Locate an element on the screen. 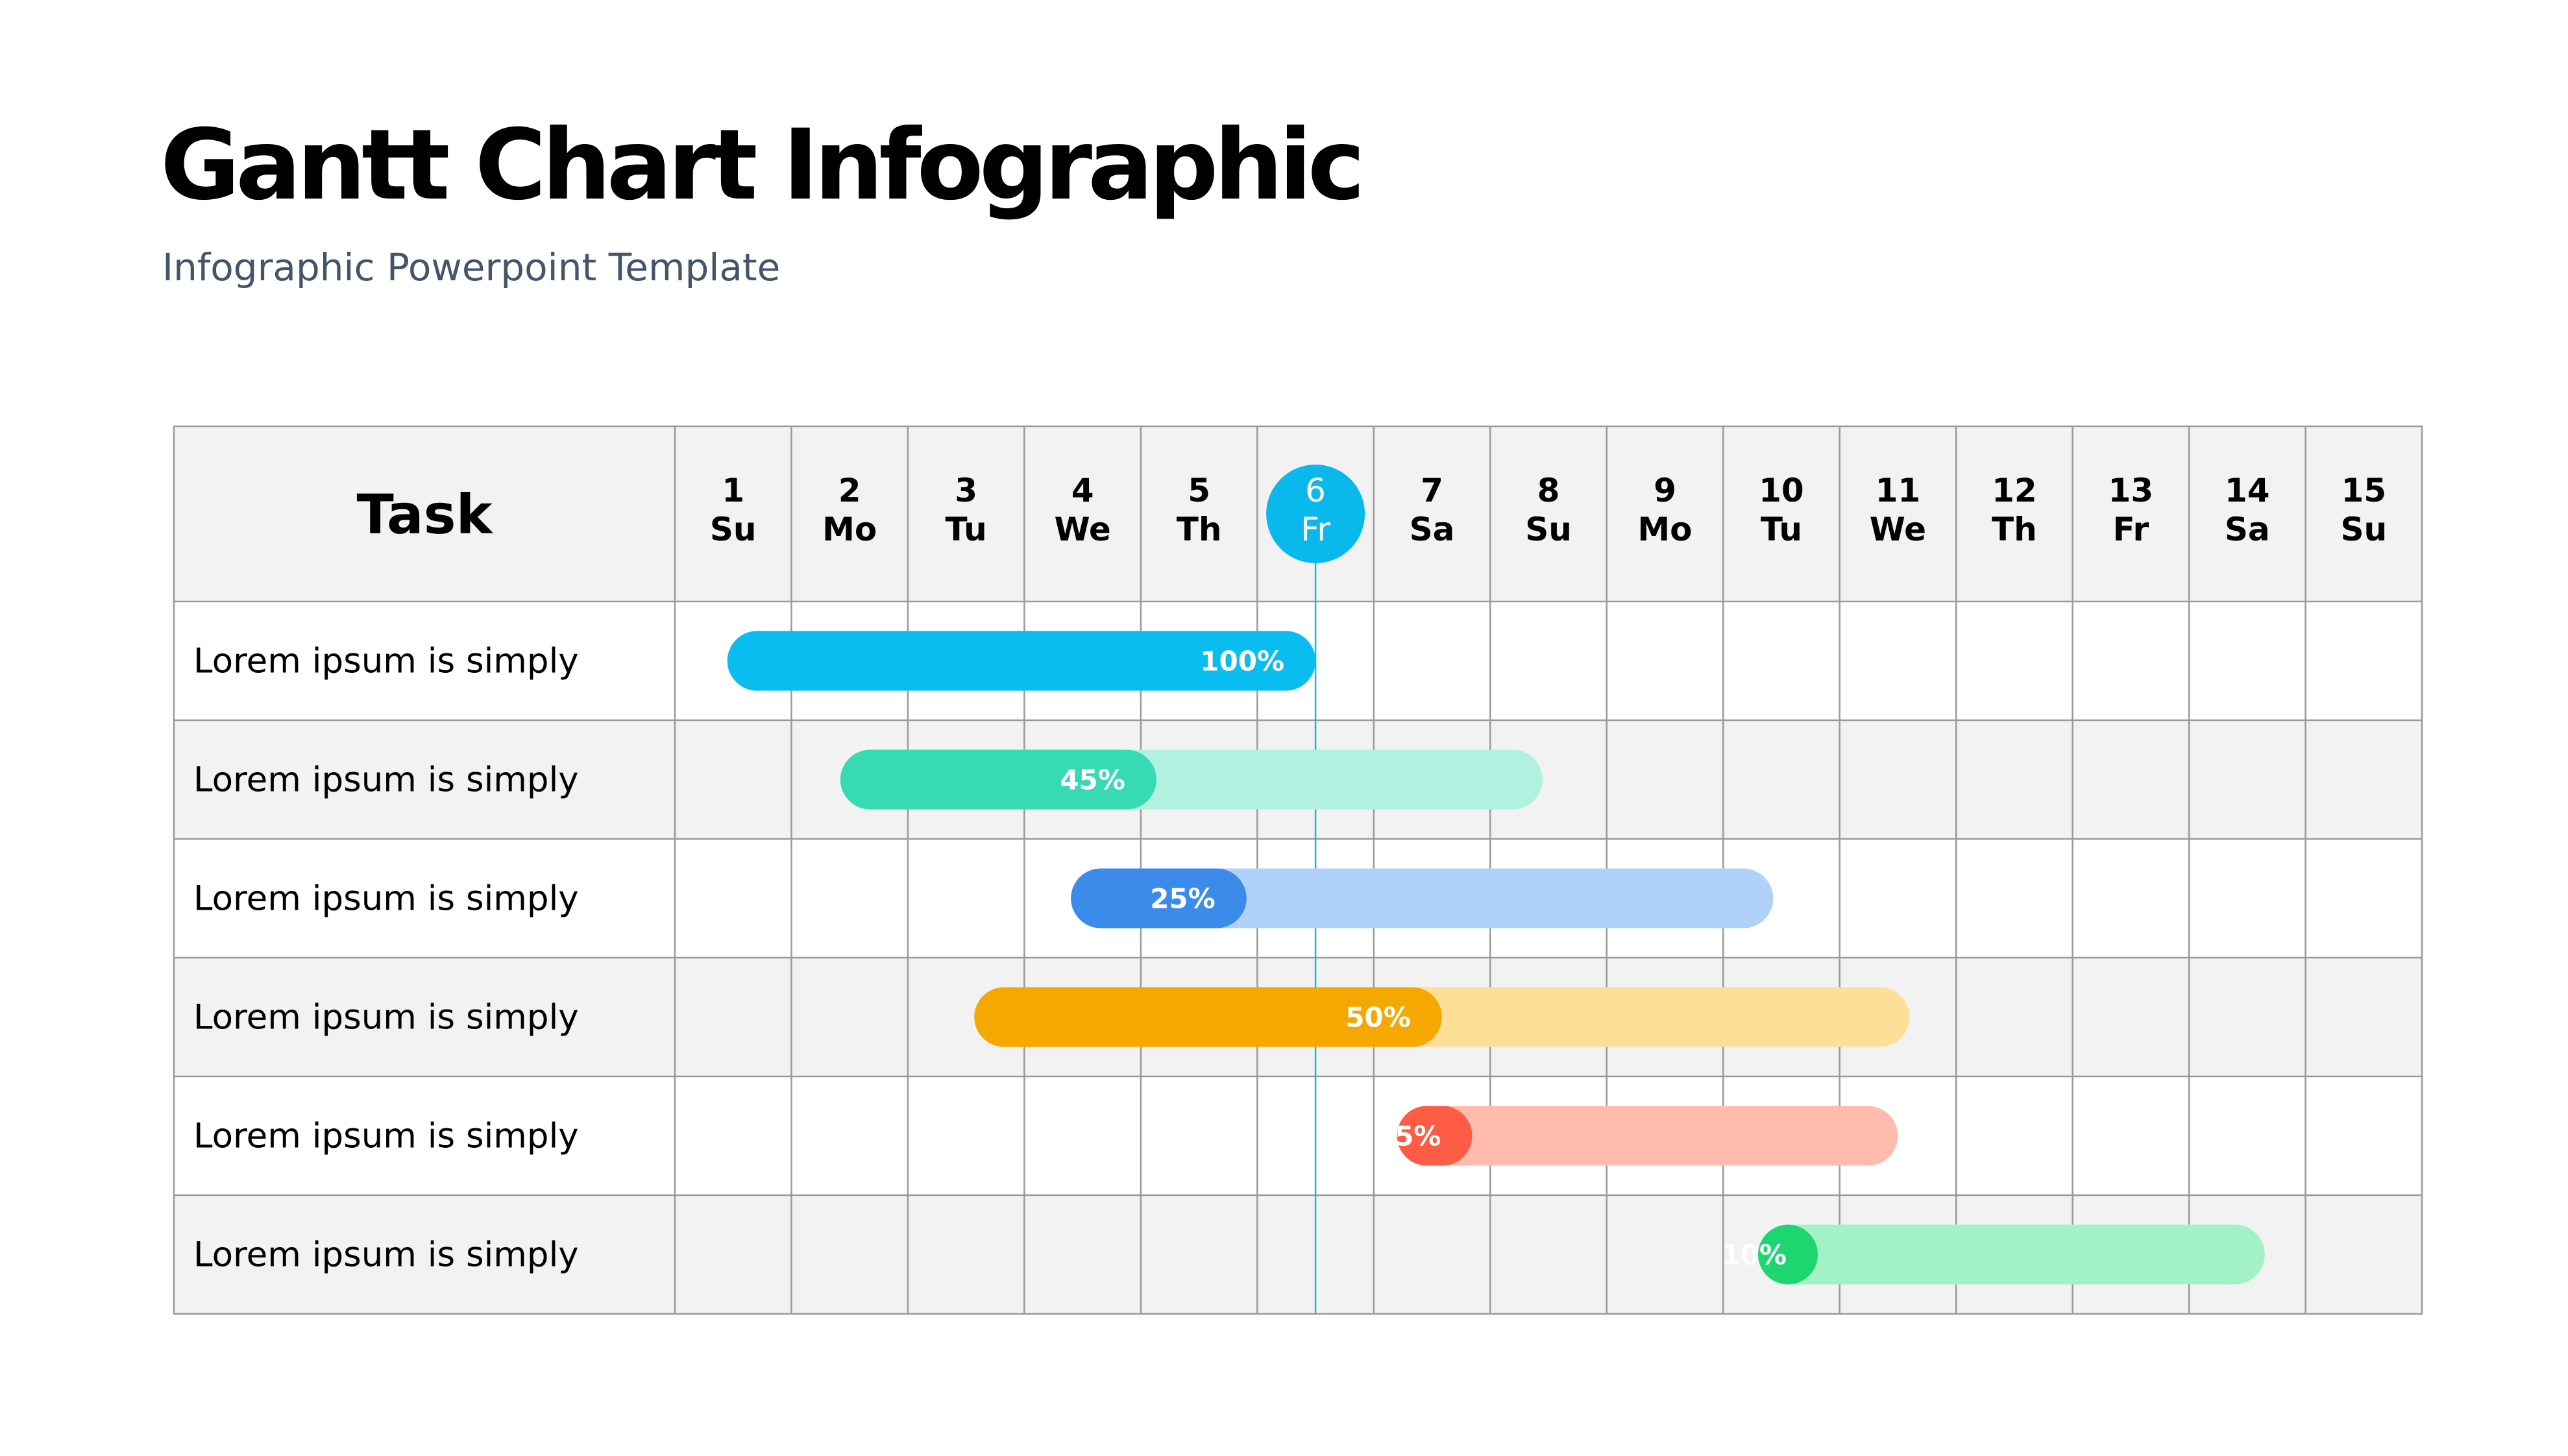  day-number-label: 2 is located at coordinates (849, 491).